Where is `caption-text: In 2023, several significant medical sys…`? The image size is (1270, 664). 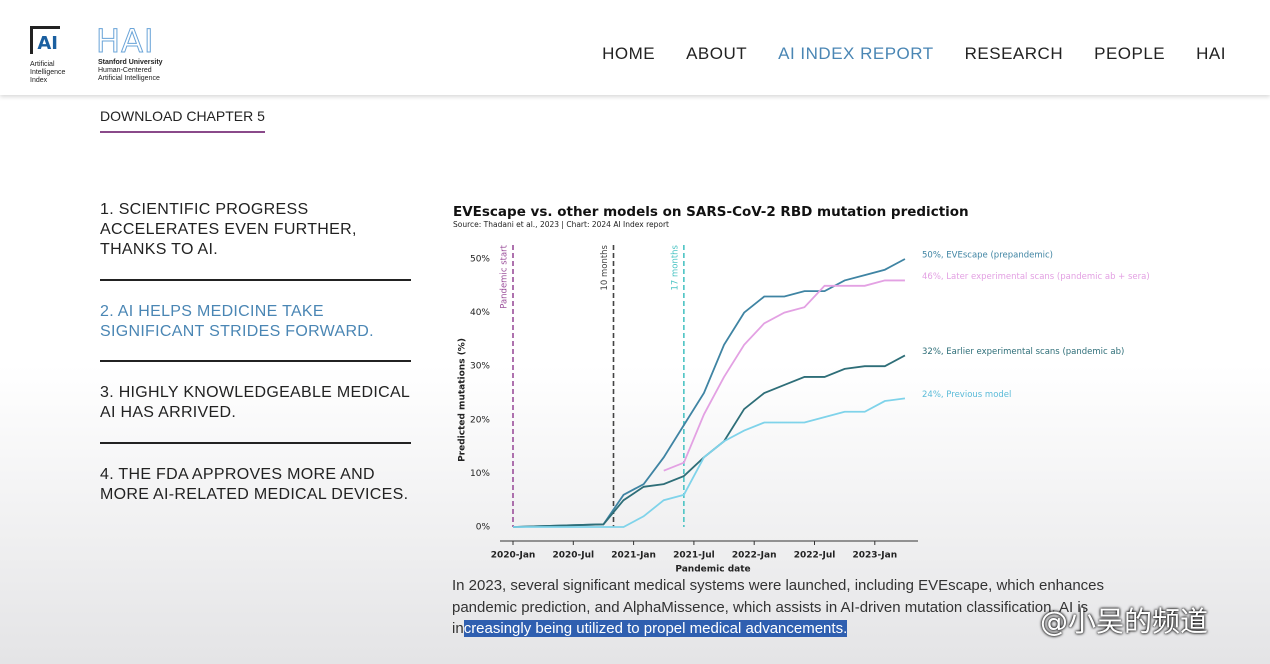
caption-text: In 2023, several significant medical sys… is located at coordinates (778, 607).